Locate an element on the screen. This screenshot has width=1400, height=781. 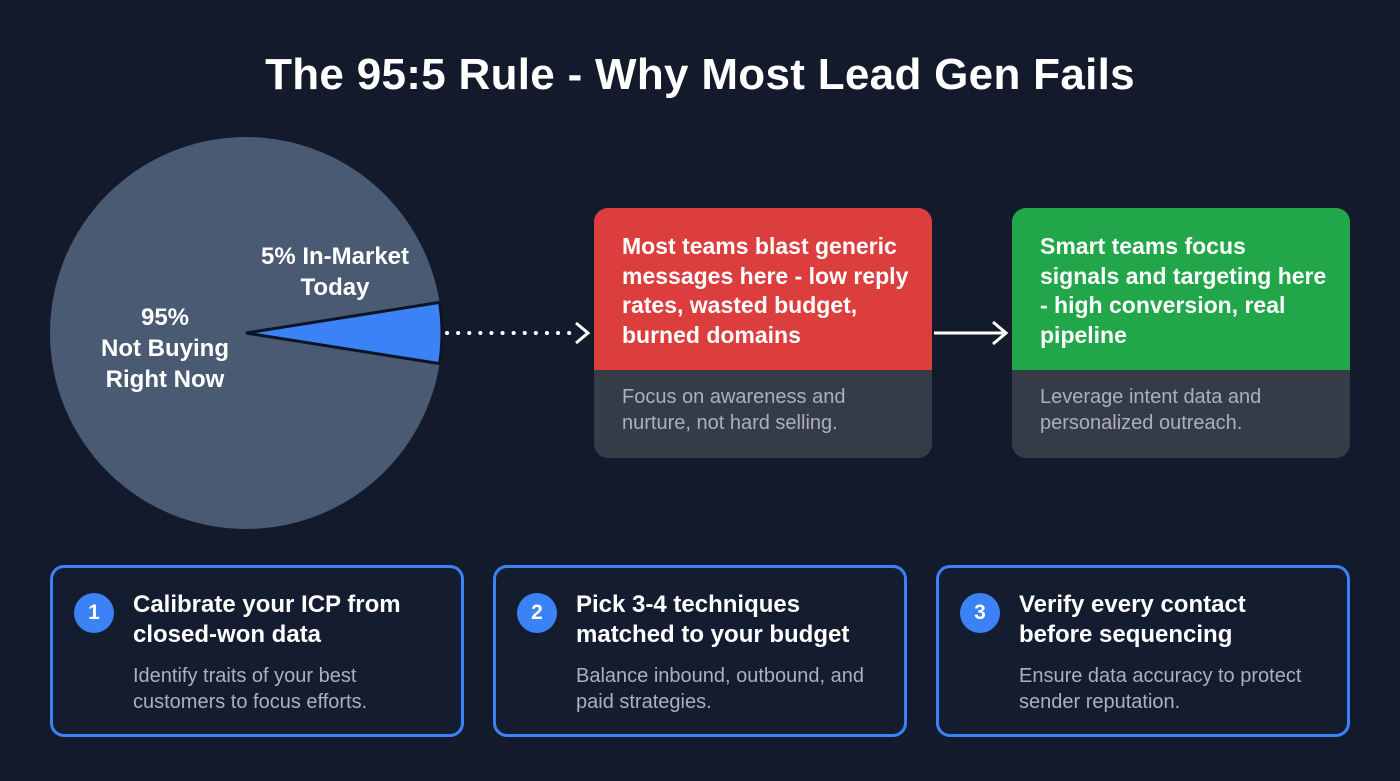
pie-label-in-market: 5% In-Market Today is located at coordinates (335, 272).